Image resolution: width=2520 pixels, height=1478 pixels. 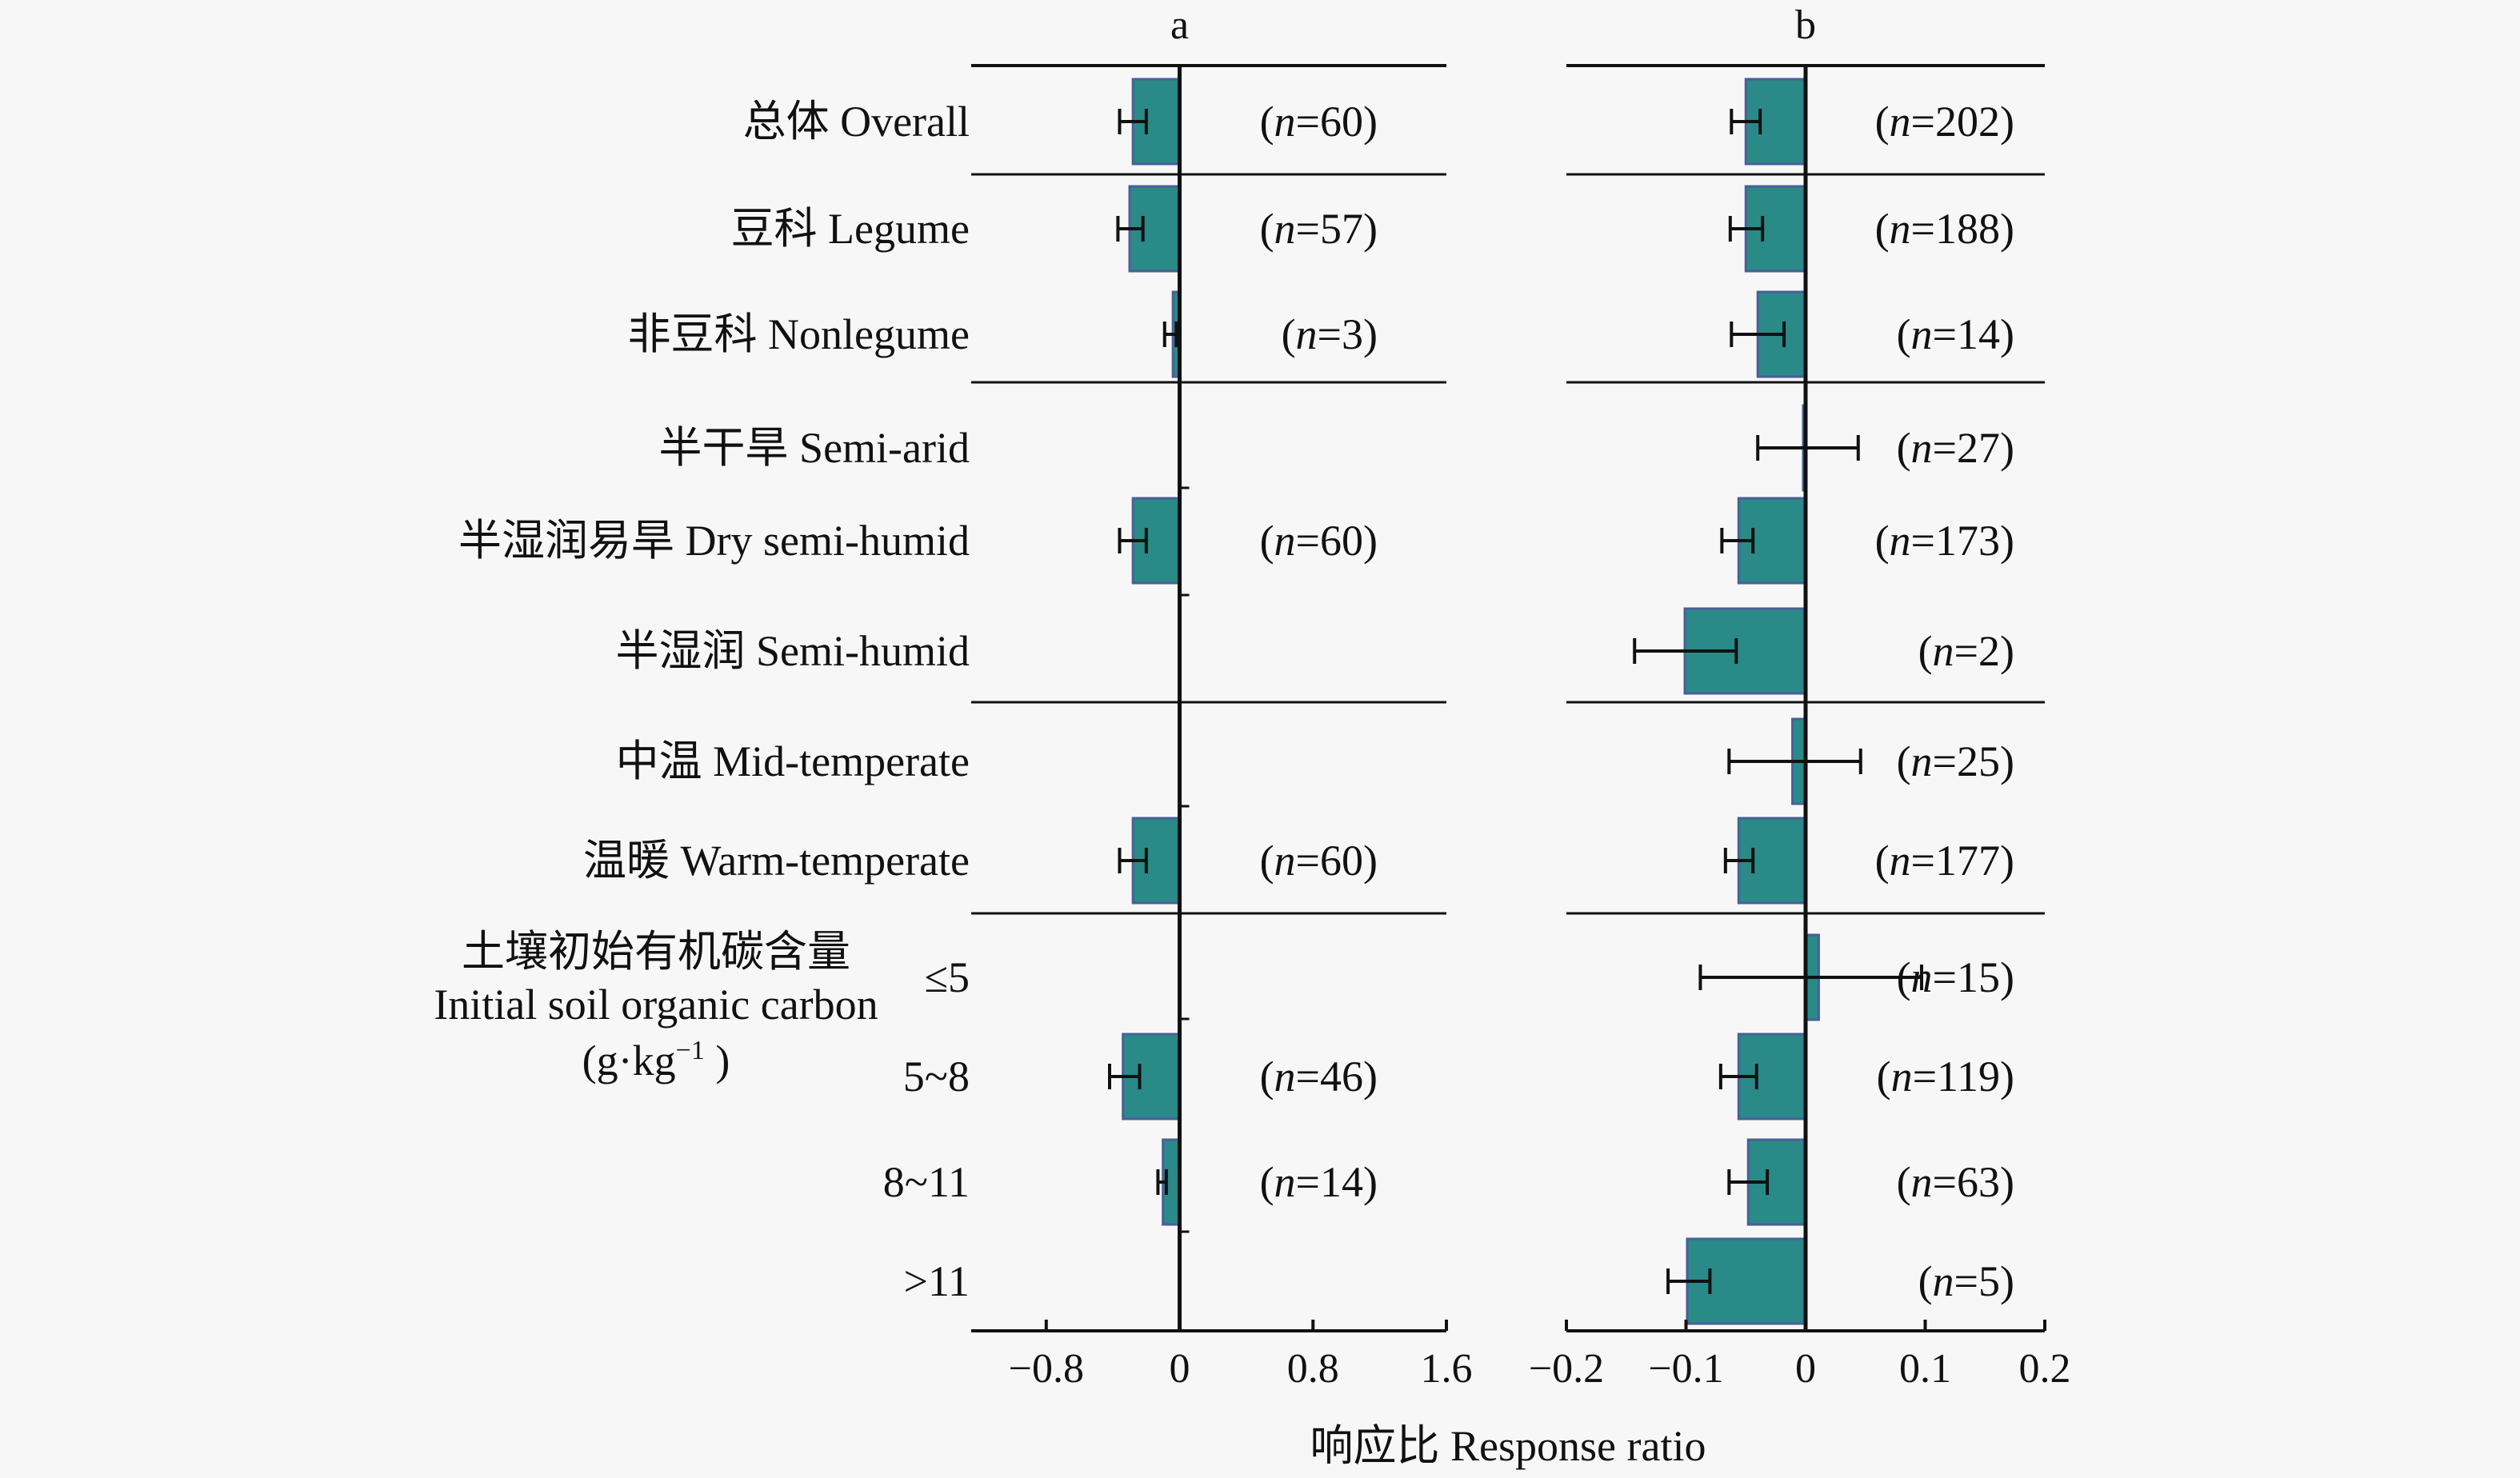 What do you see at coordinates (1685, 1369) in the screenshot?
I see `x-tick-label: −0.1` at bounding box center [1685, 1369].